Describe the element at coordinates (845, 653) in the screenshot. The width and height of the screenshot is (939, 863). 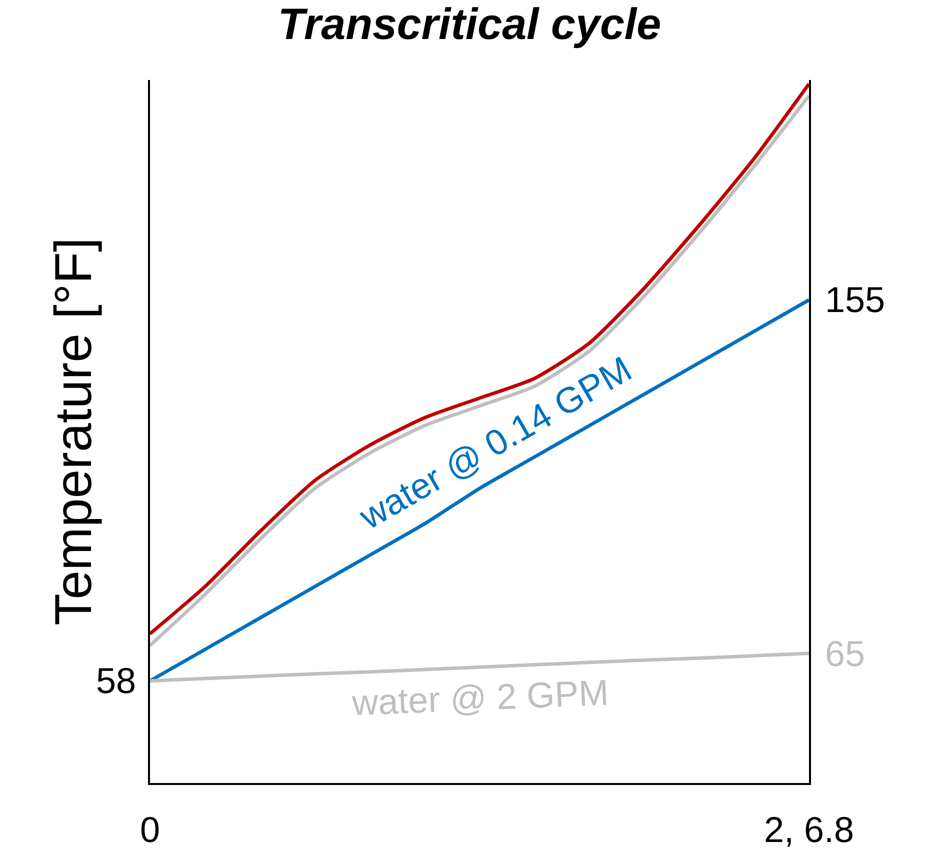
I see `data-label: 65` at that location.